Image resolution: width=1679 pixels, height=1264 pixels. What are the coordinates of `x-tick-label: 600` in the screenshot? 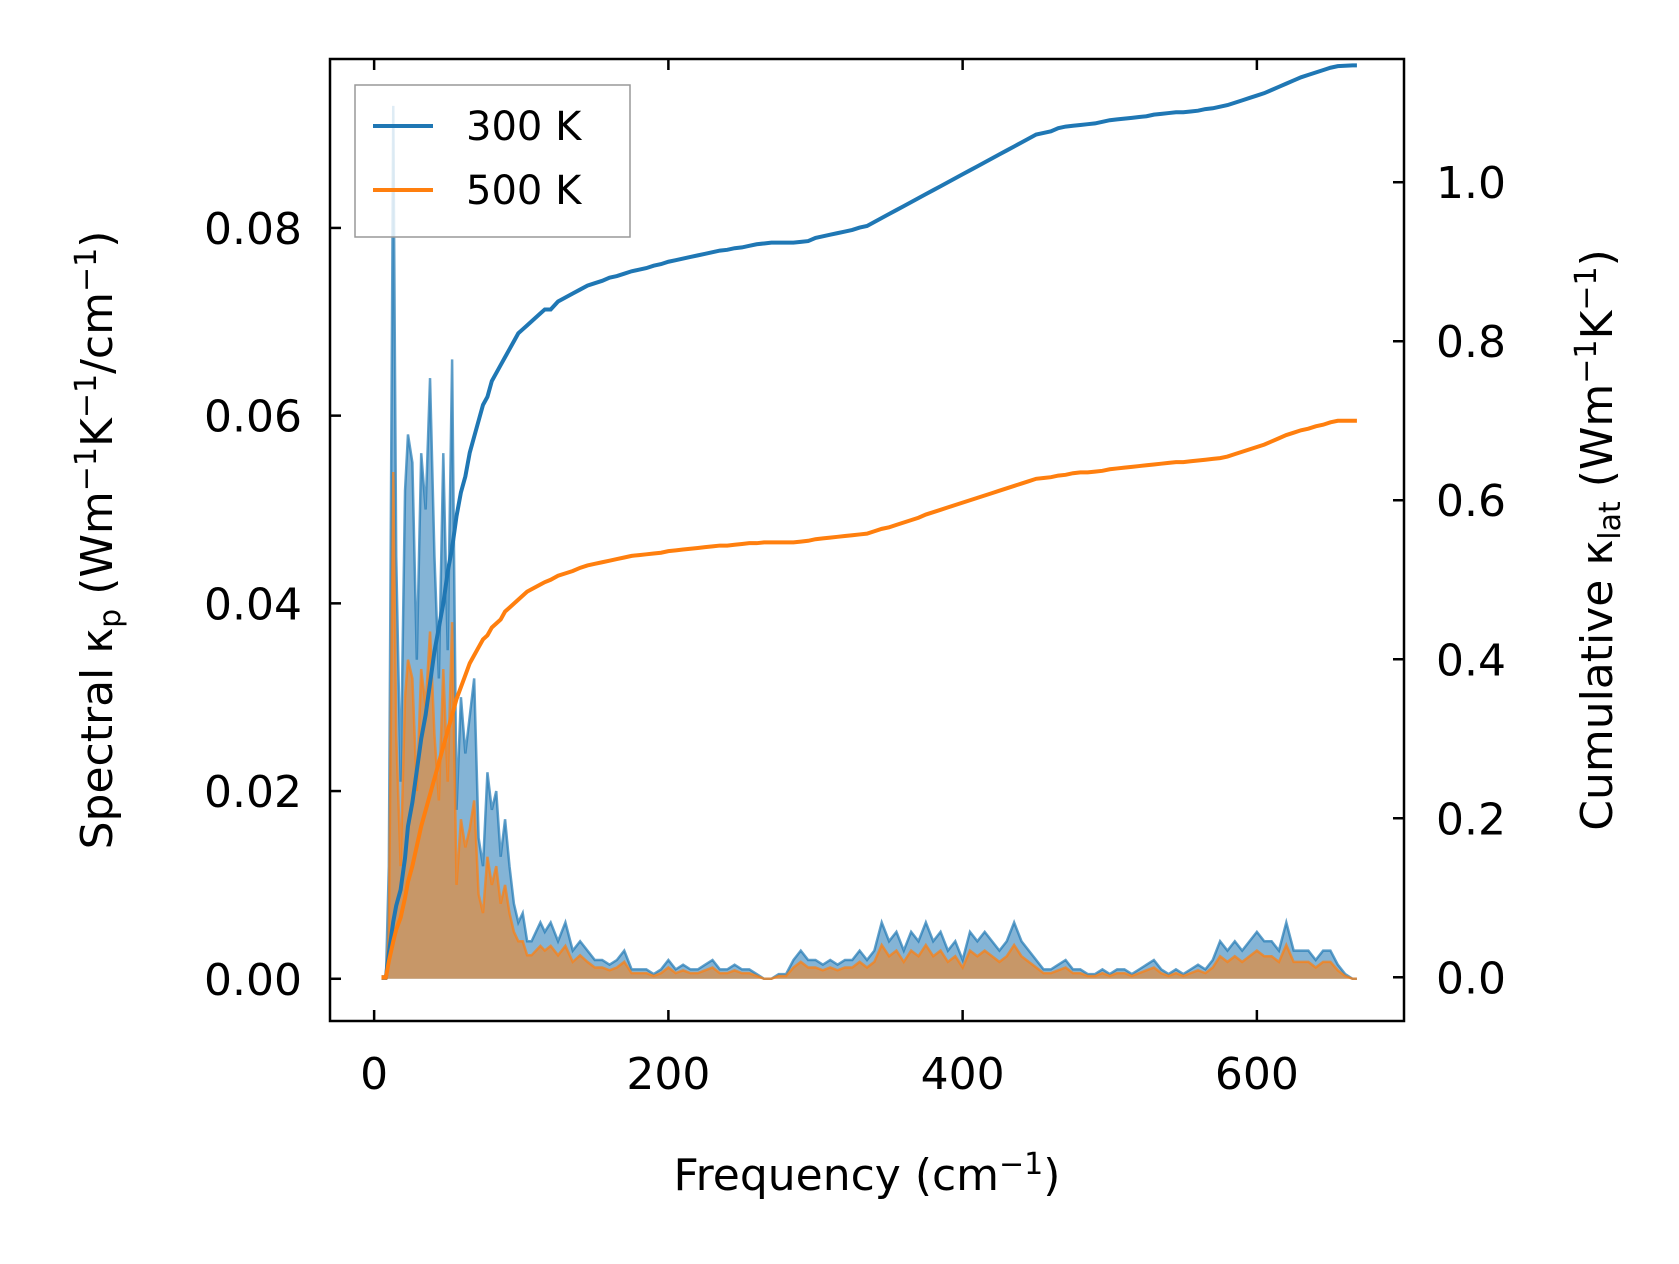 It's located at (1257, 1074).